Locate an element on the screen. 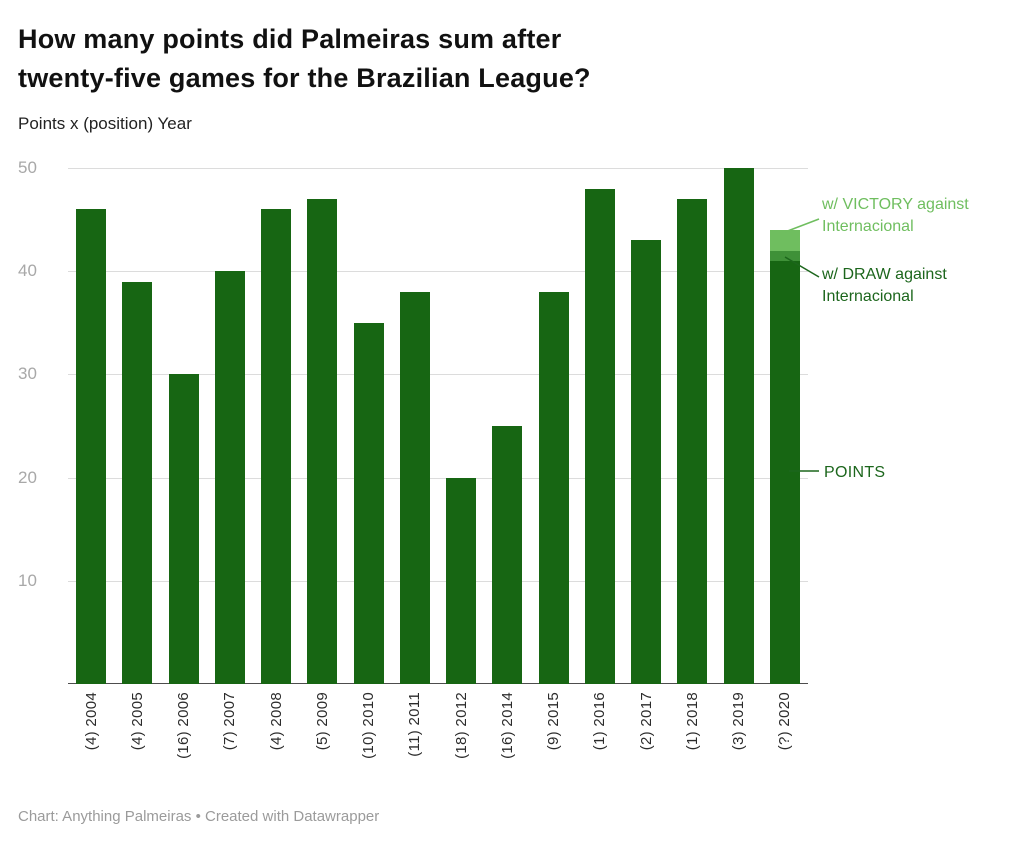 Image resolution: width=1023 pixels, height=858 pixels. x-tick-label: (7) 2007 is located at coordinates (230, 721).